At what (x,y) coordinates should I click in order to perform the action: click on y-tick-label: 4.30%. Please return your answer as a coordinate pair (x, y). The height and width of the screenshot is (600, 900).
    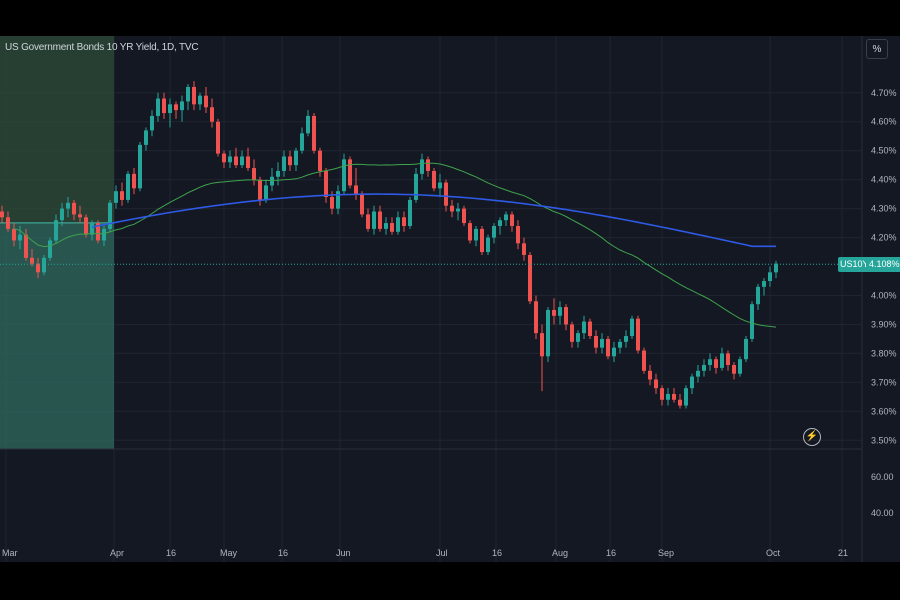
    Looking at the image, I should click on (884, 209).